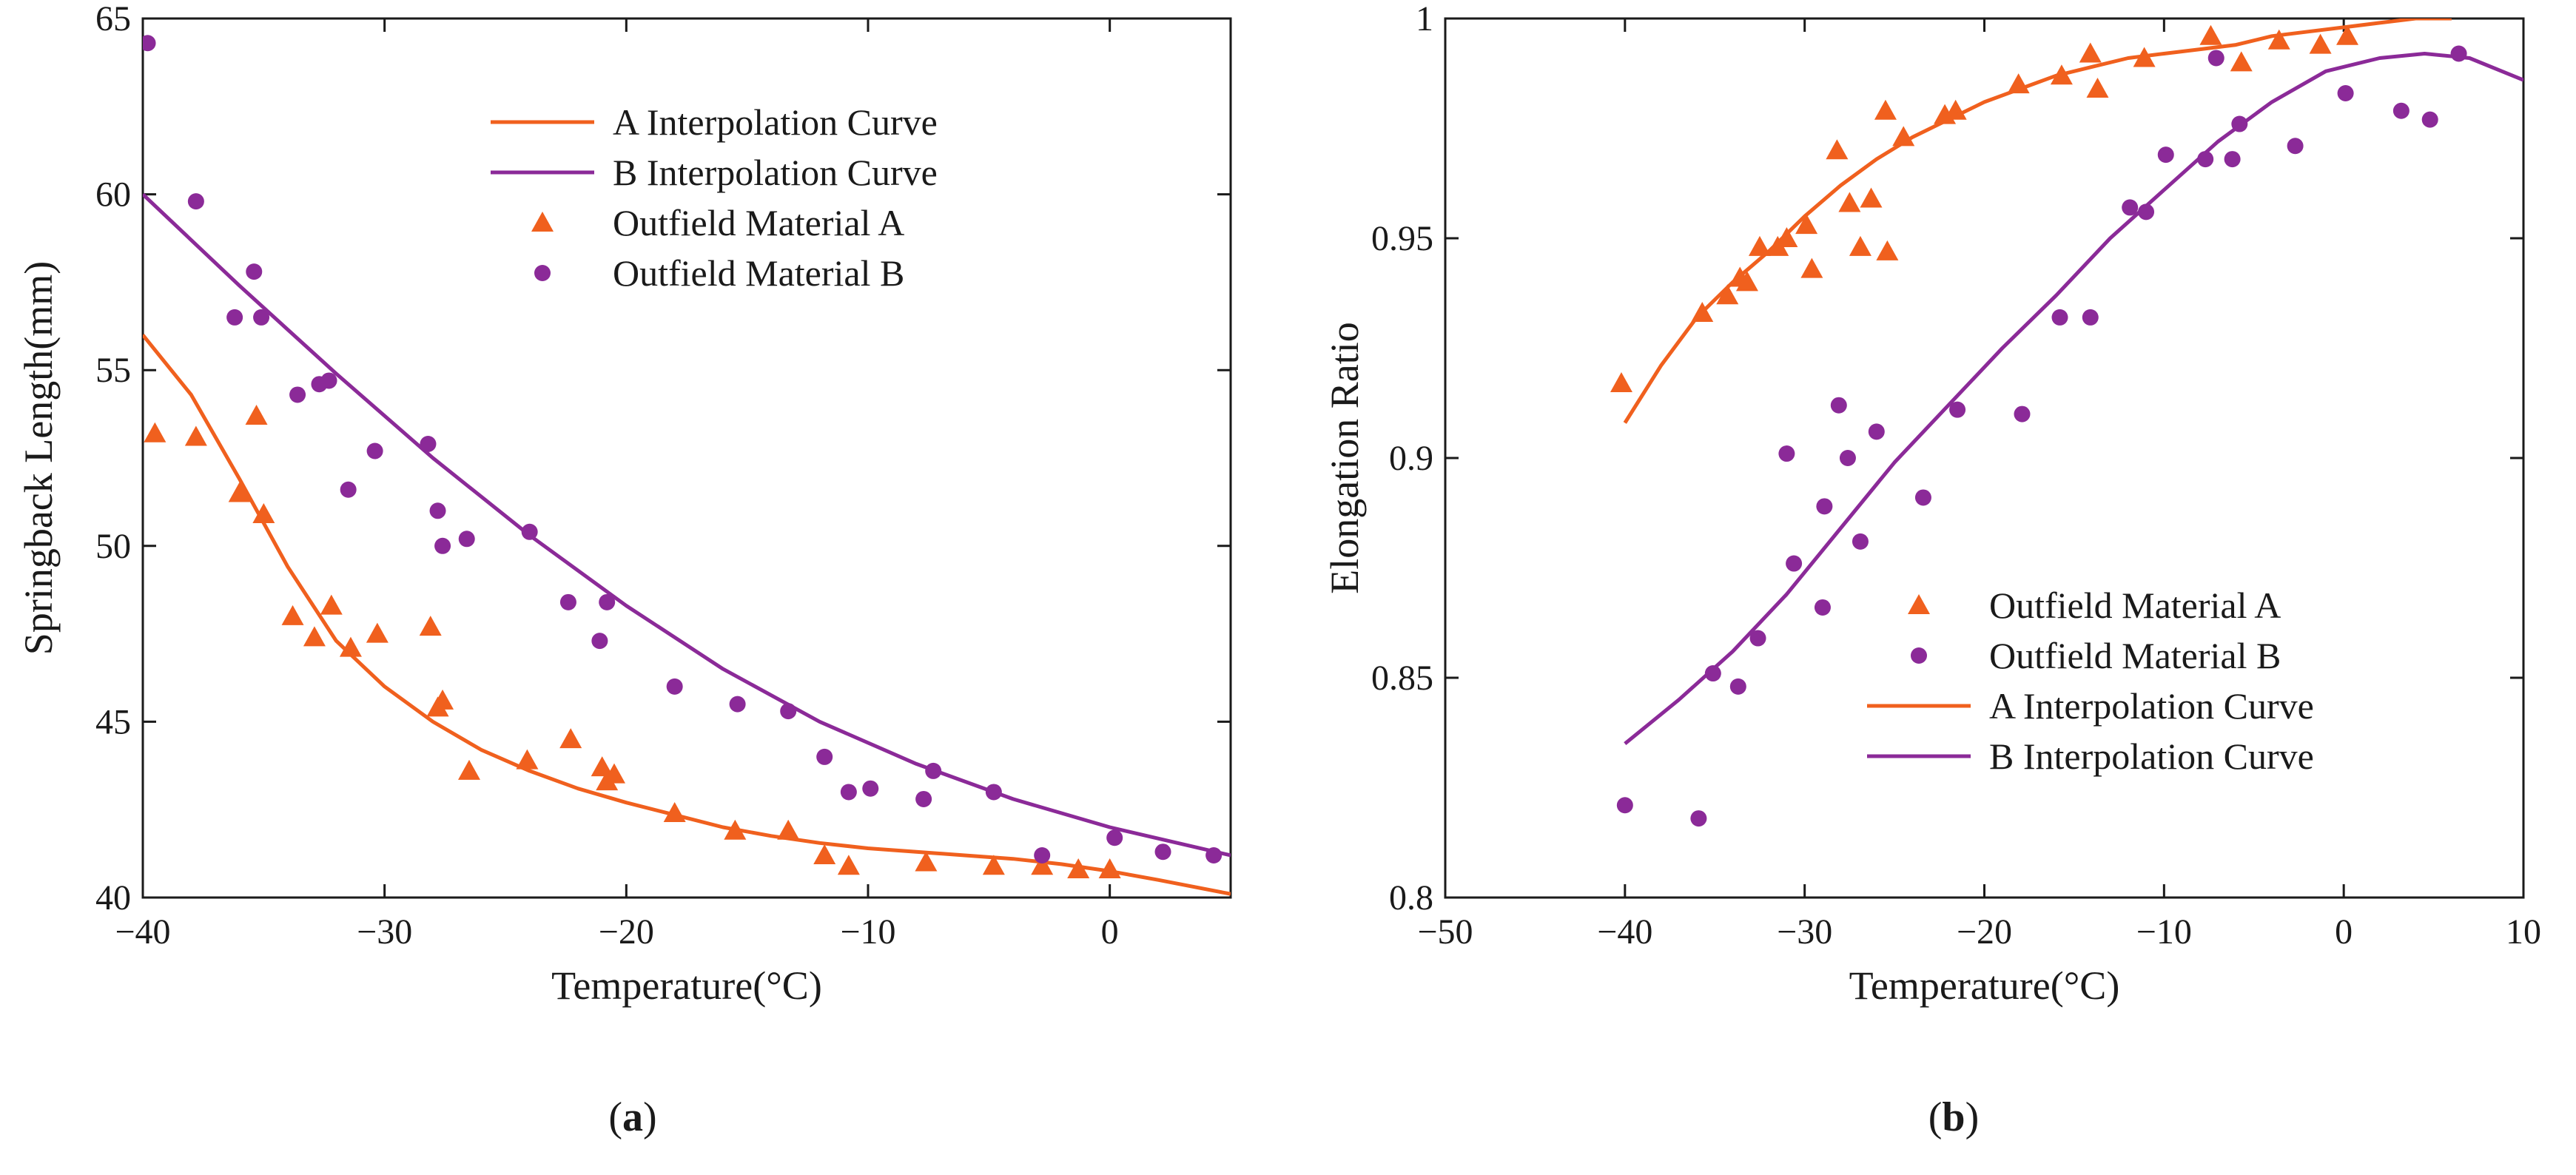 Image resolution: width=2576 pixels, height=1175 pixels. I want to click on y-tick-label: 0.9, so click(1411, 459).